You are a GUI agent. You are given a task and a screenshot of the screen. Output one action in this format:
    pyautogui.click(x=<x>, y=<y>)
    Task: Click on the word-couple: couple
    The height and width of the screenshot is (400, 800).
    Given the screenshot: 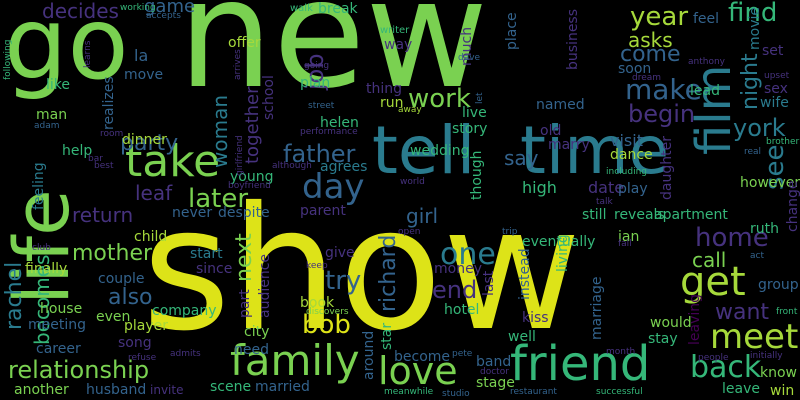 What is the action you would take?
    pyautogui.click(x=121, y=279)
    